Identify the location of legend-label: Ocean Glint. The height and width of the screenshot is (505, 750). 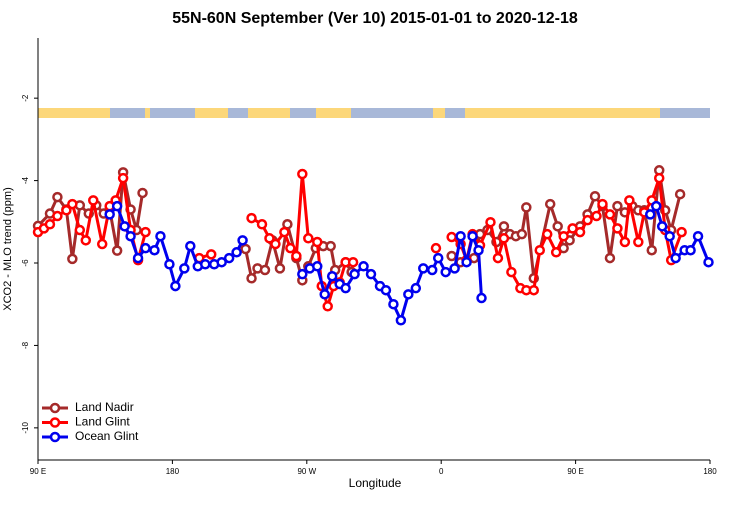
(107, 436).